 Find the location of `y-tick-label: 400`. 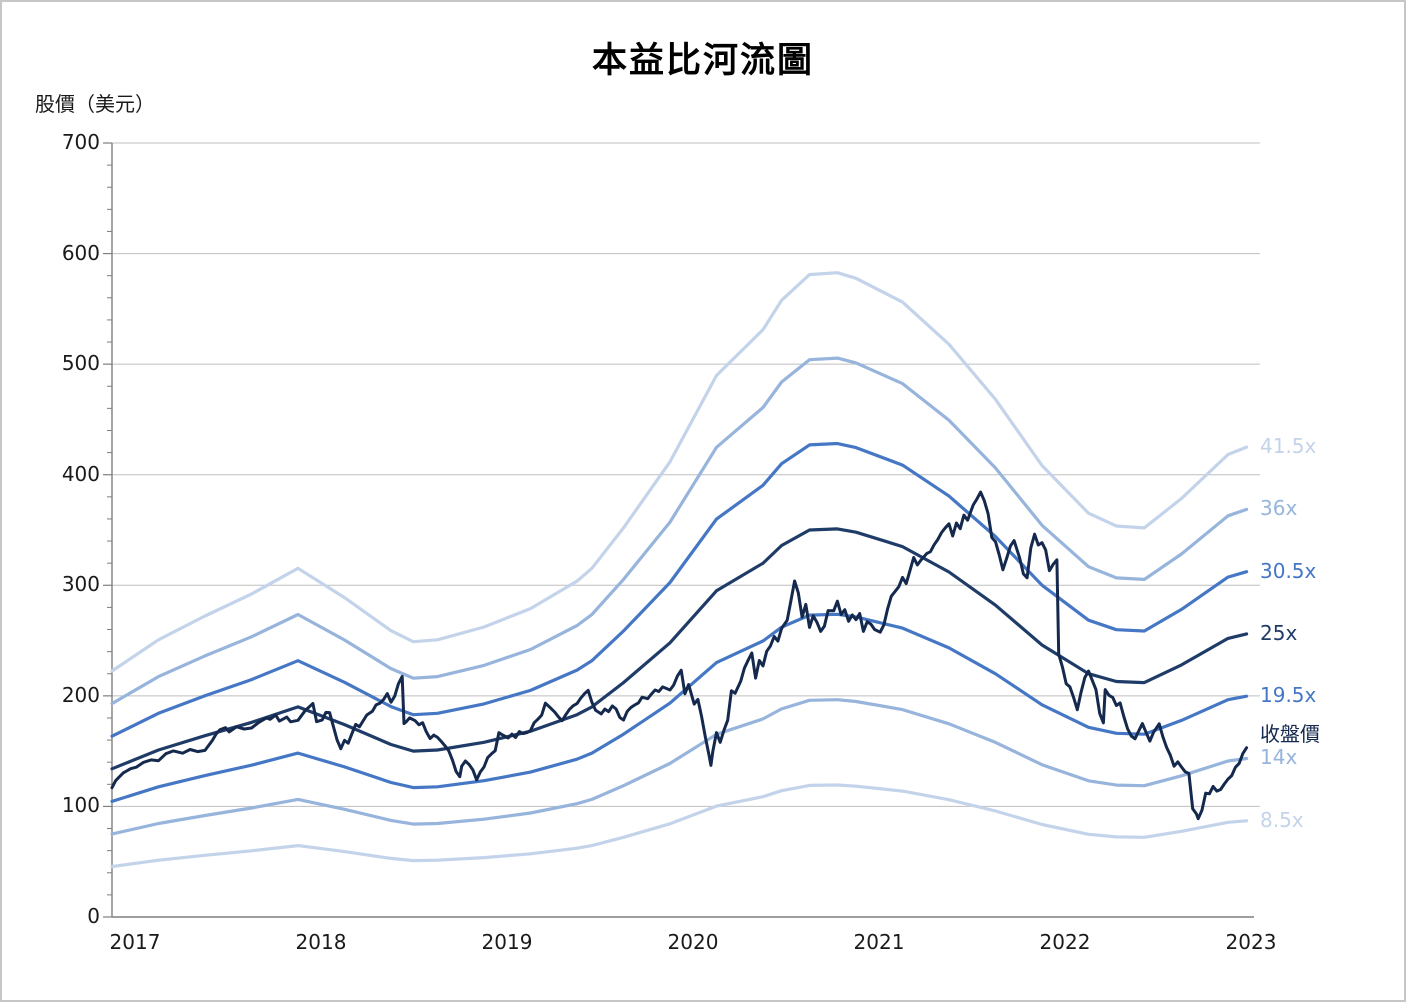

y-tick-label: 400 is located at coordinates (80, 473).